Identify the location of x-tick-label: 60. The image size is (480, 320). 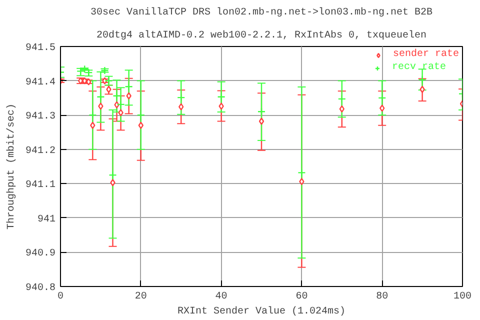
(302, 297).